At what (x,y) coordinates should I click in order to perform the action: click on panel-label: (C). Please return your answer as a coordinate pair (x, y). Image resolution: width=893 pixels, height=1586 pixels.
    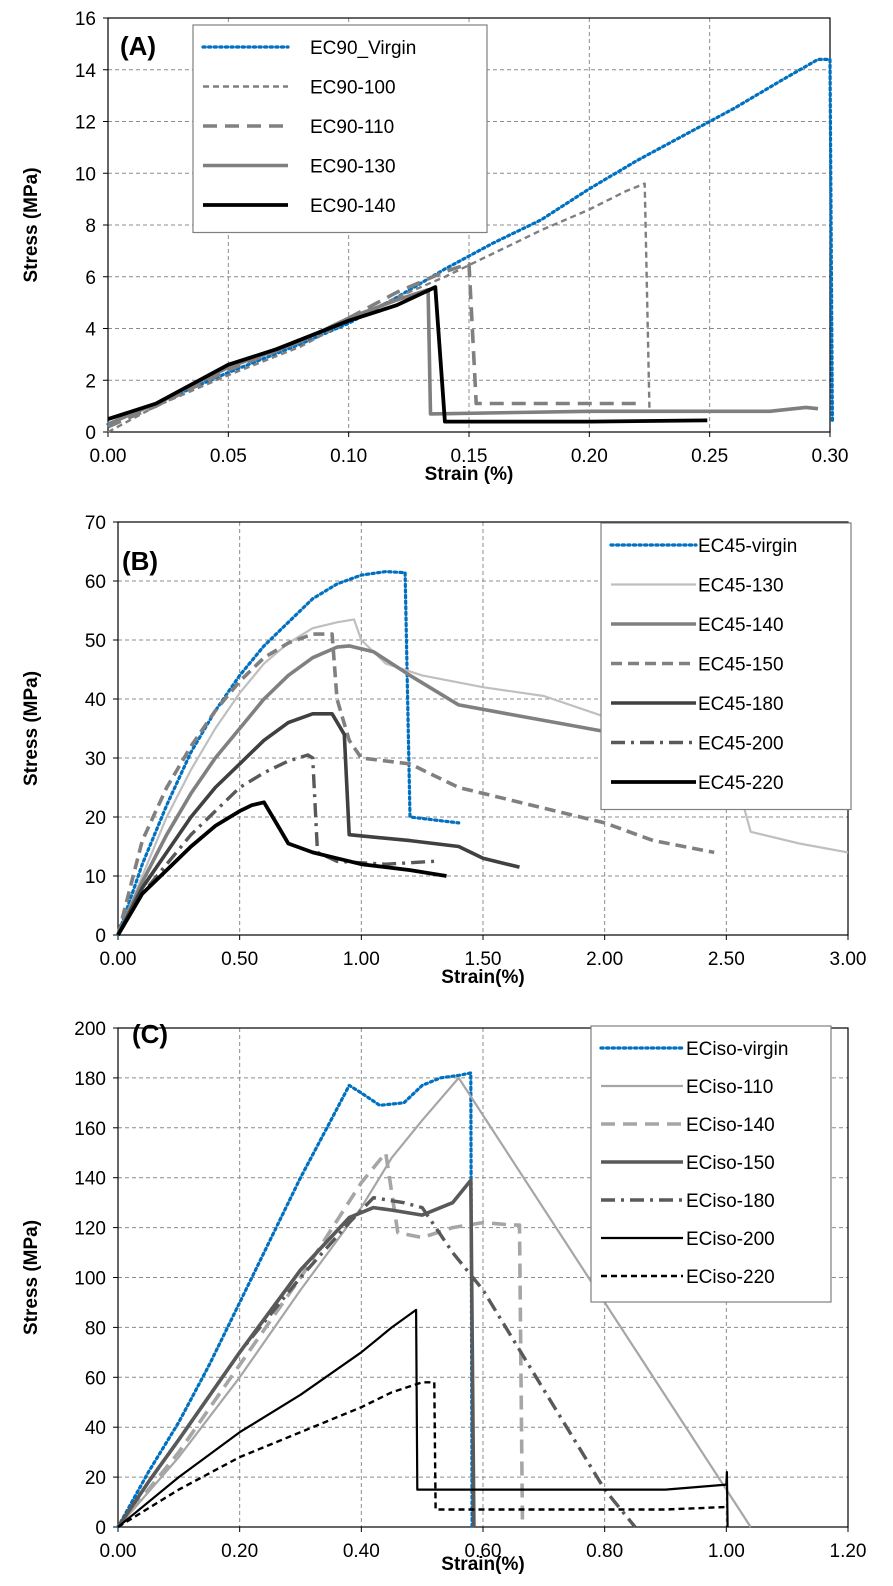
    Looking at the image, I should click on (150, 1034).